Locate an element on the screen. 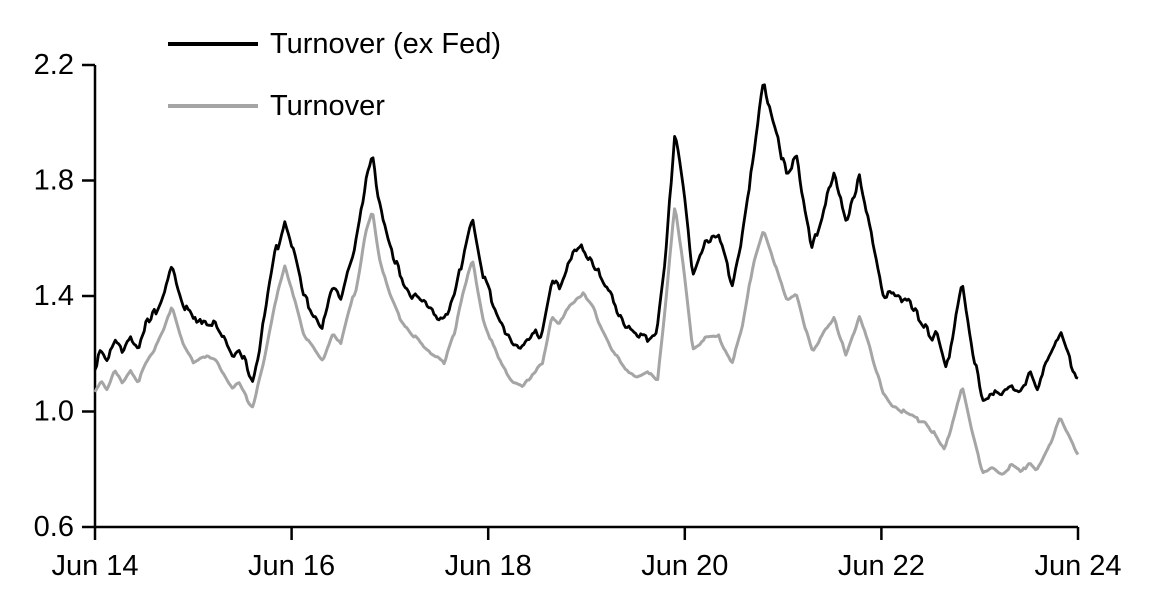 Image resolution: width=1152 pixels, height=597 pixels. x-tick-label: Jun 20 is located at coordinates (684, 566).